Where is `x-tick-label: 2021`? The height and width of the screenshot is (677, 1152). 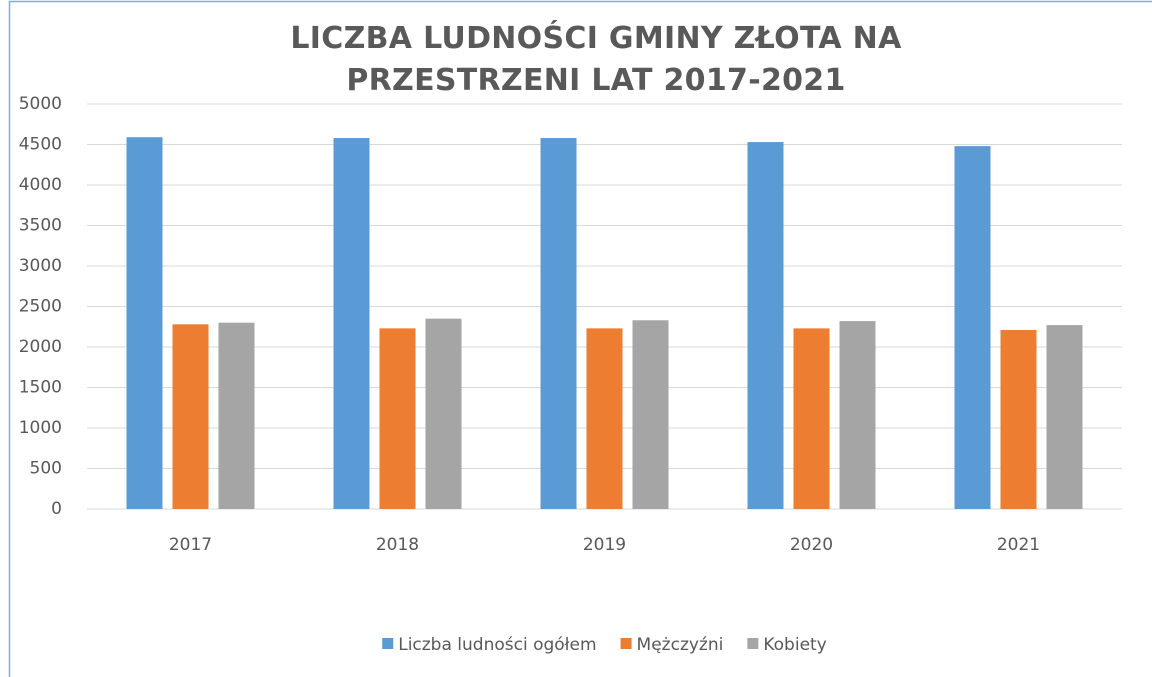 x-tick-label: 2021 is located at coordinates (1018, 545).